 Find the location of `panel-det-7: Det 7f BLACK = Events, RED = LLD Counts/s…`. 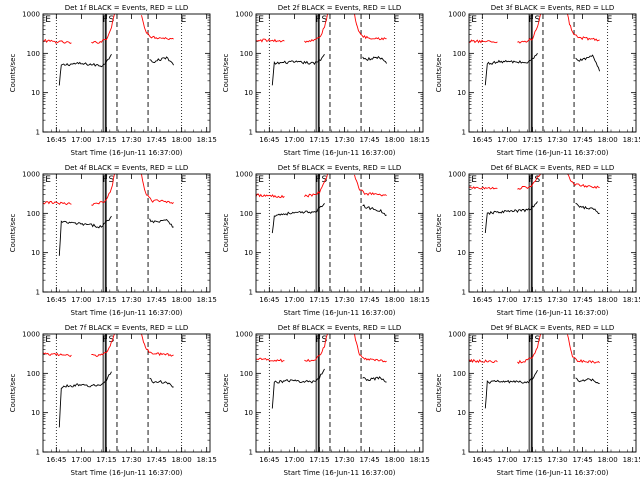

panel-det-7: Det 7f BLACK = Events, RED = LLD Counts/s… is located at coordinates (113, 400).